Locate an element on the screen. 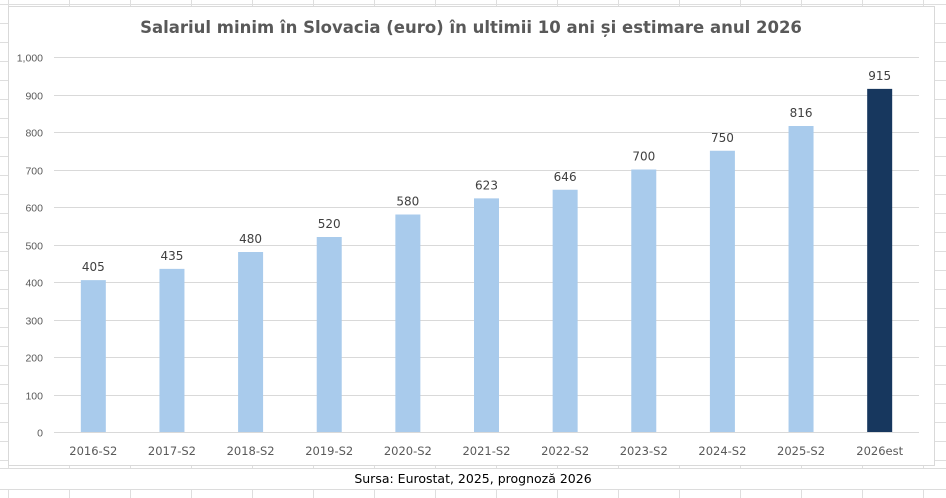 The image size is (946, 498). data-label-2026est: 915 is located at coordinates (879, 76).